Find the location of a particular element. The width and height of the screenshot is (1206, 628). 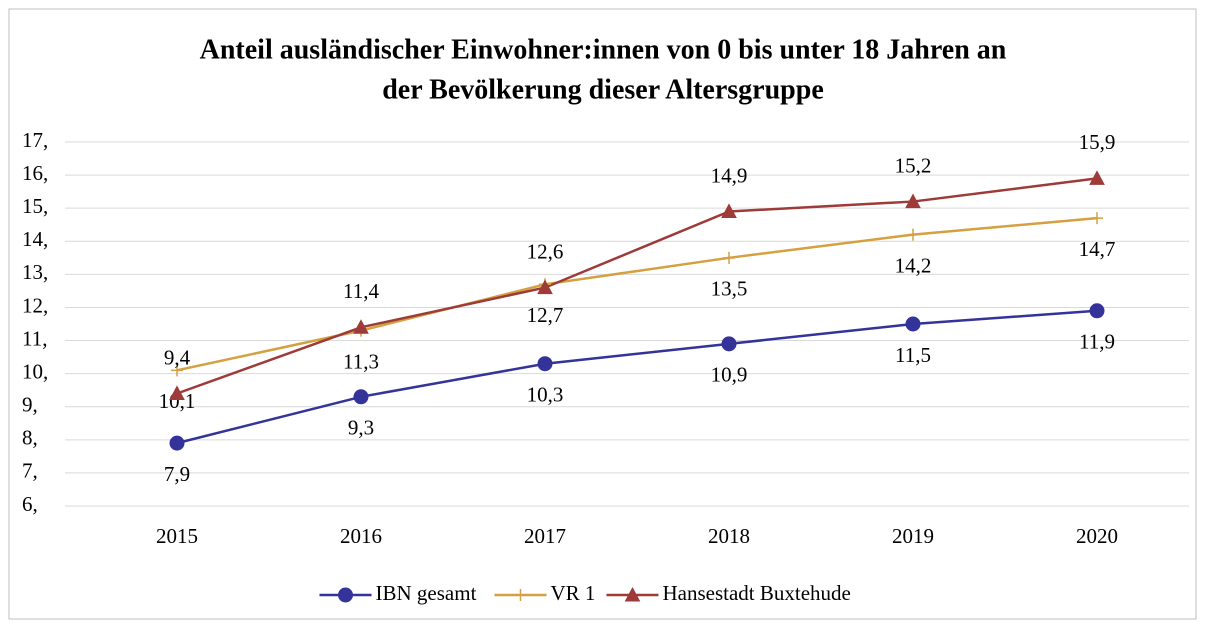

data-label: 9,4 is located at coordinates (177, 357).